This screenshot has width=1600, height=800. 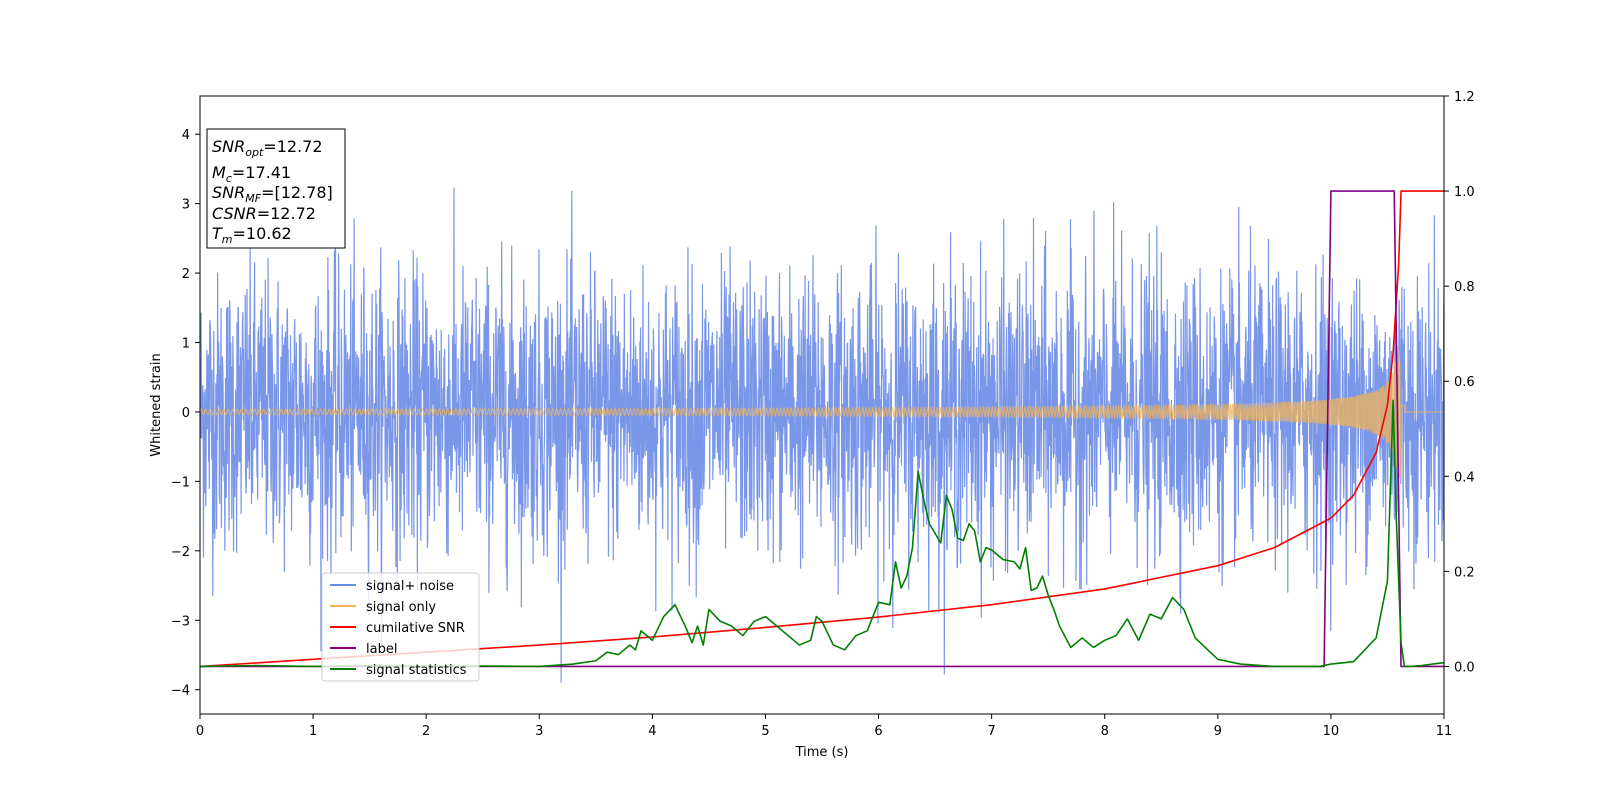 I want to click on x-tick-label: 11, so click(x=1444, y=731).